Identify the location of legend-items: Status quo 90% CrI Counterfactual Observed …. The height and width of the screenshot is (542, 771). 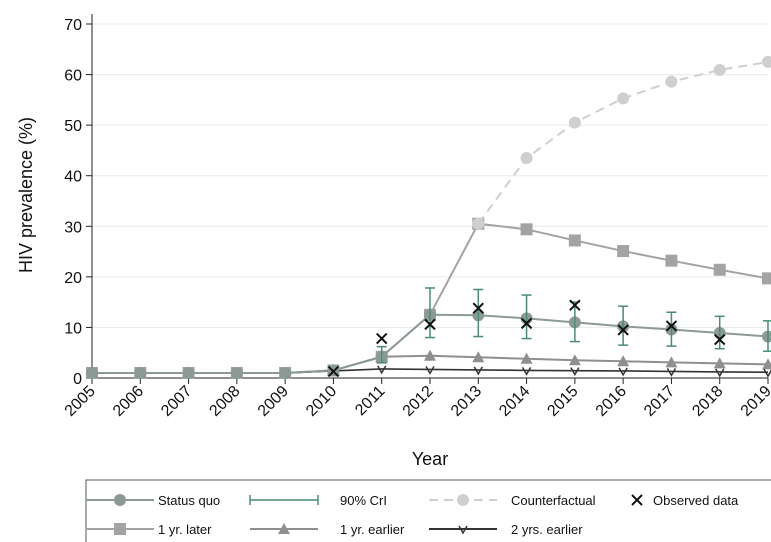
(412, 515).